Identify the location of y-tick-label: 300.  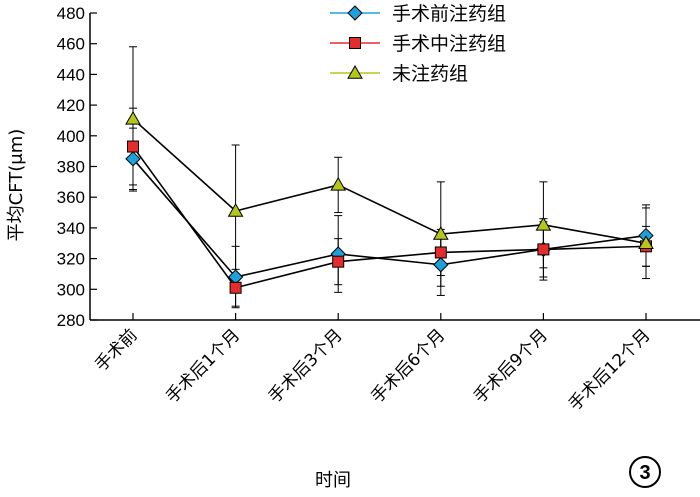
(71, 289).